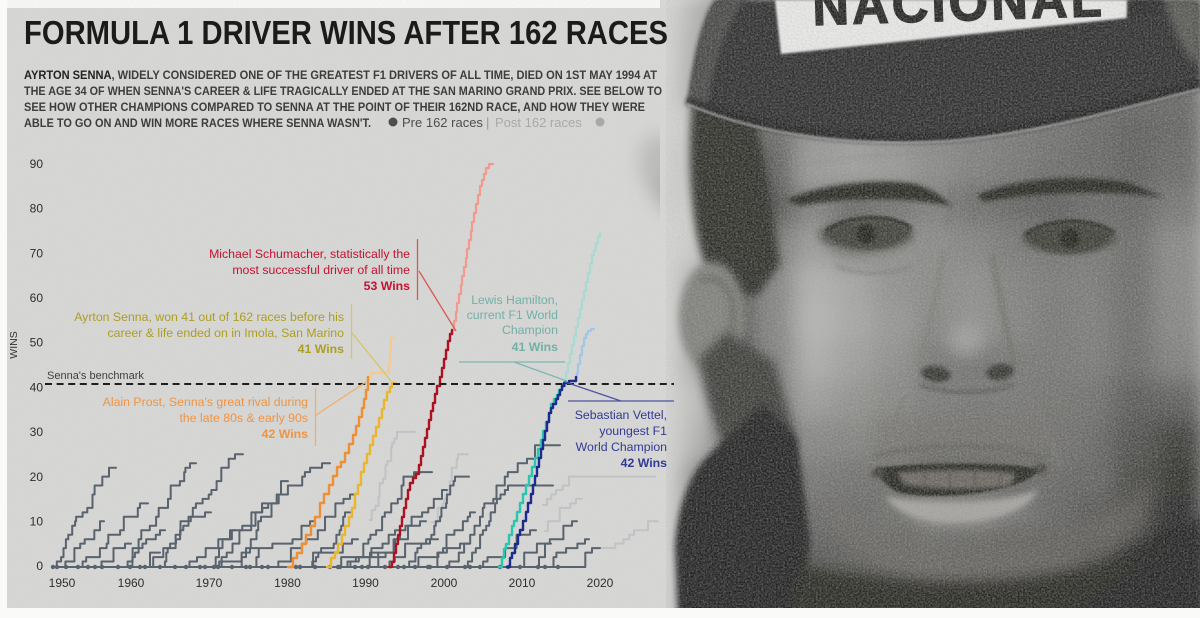  What do you see at coordinates (387, 286) in the screenshot?
I see `svg-text: 53 Wins` at bounding box center [387, 286].